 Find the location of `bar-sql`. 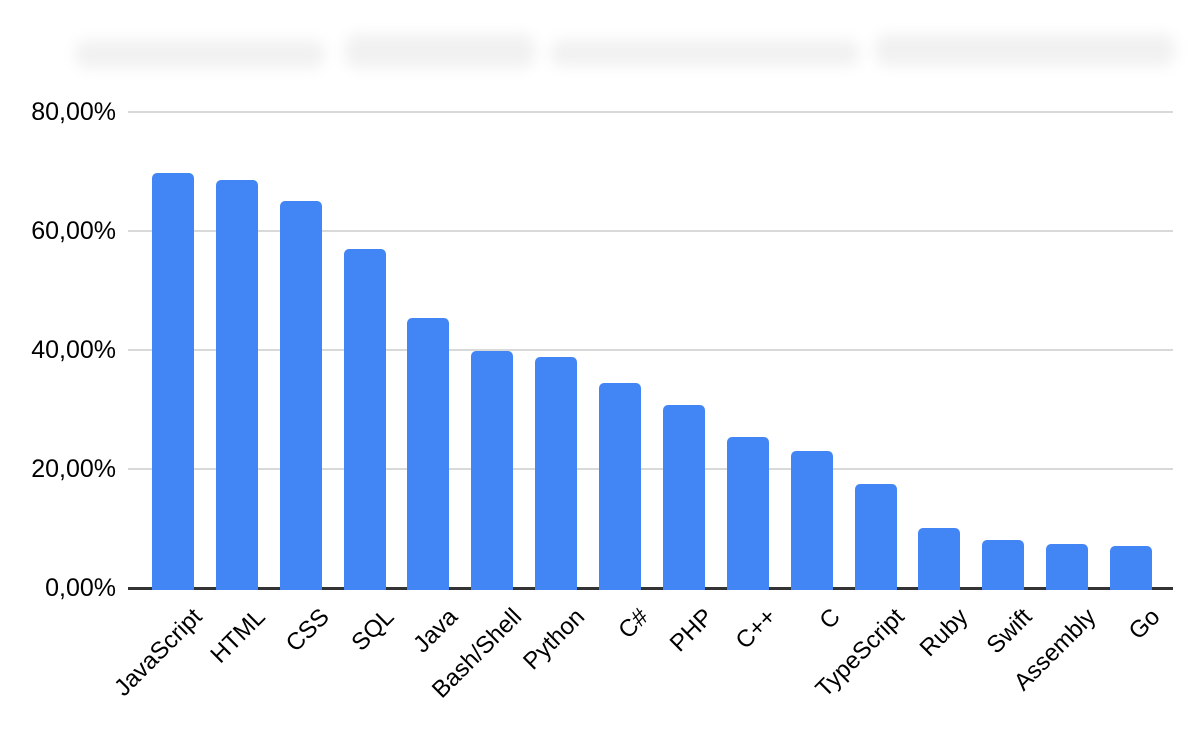

bar-sql is located at coordinates (364, 419).